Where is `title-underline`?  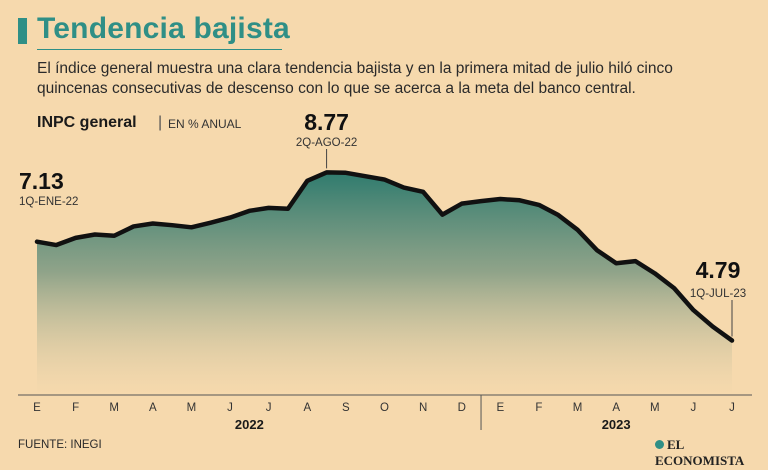
title-underline is located at coordinates (159, 49).